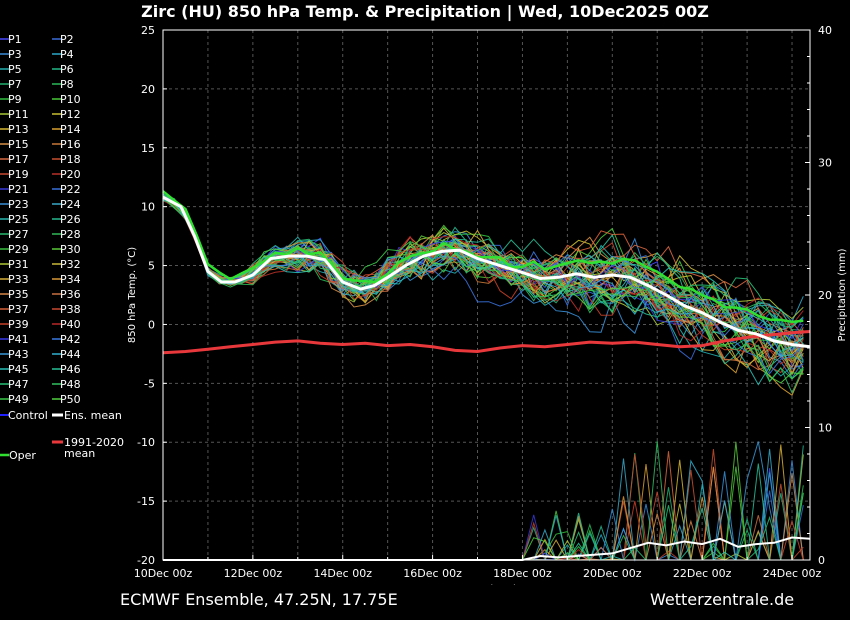  Describe the element at coordinates (825, 428) in the screenshot. I see `y2-tick-label: 10` at that location.